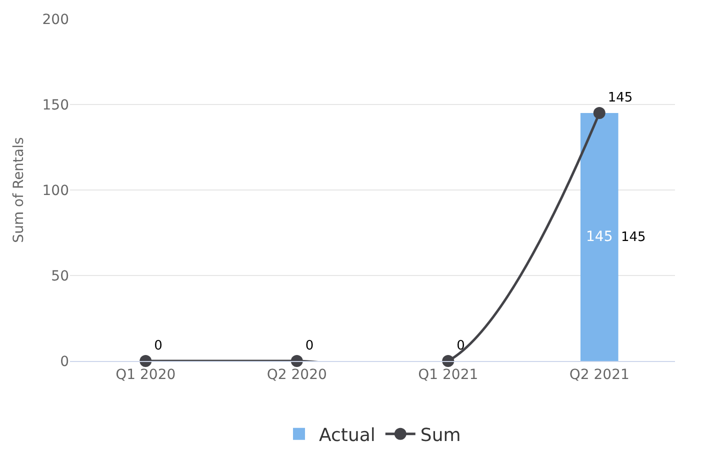 This screenshot has width=705, height=465. I want to click on annotation: 145, so click(633, 237).